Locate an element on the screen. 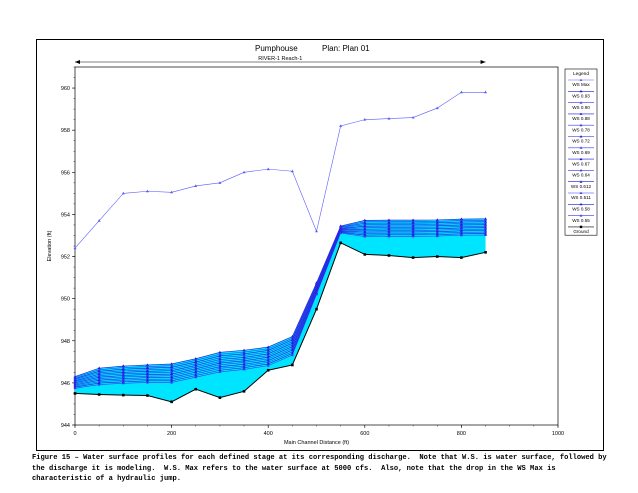  legend-box is located at coordinates (581, 152).